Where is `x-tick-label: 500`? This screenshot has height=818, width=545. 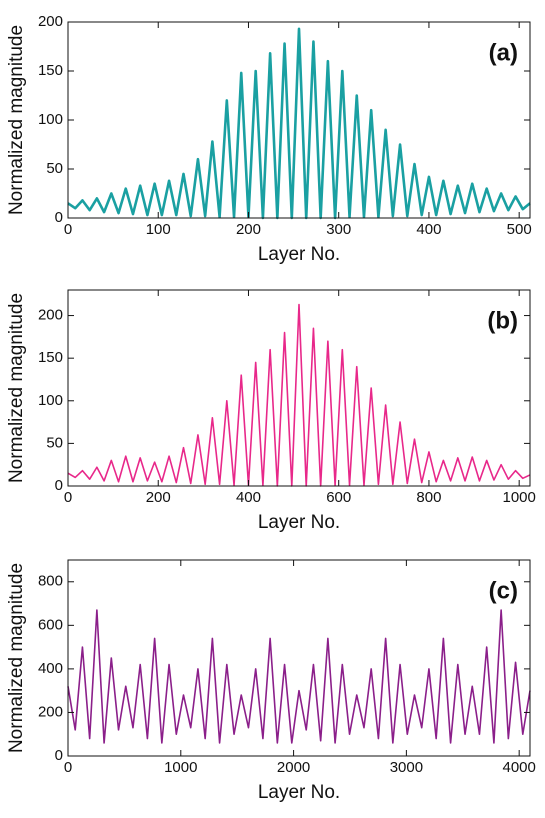
x-tick-label: 500 is located at coordinates (519, 229).